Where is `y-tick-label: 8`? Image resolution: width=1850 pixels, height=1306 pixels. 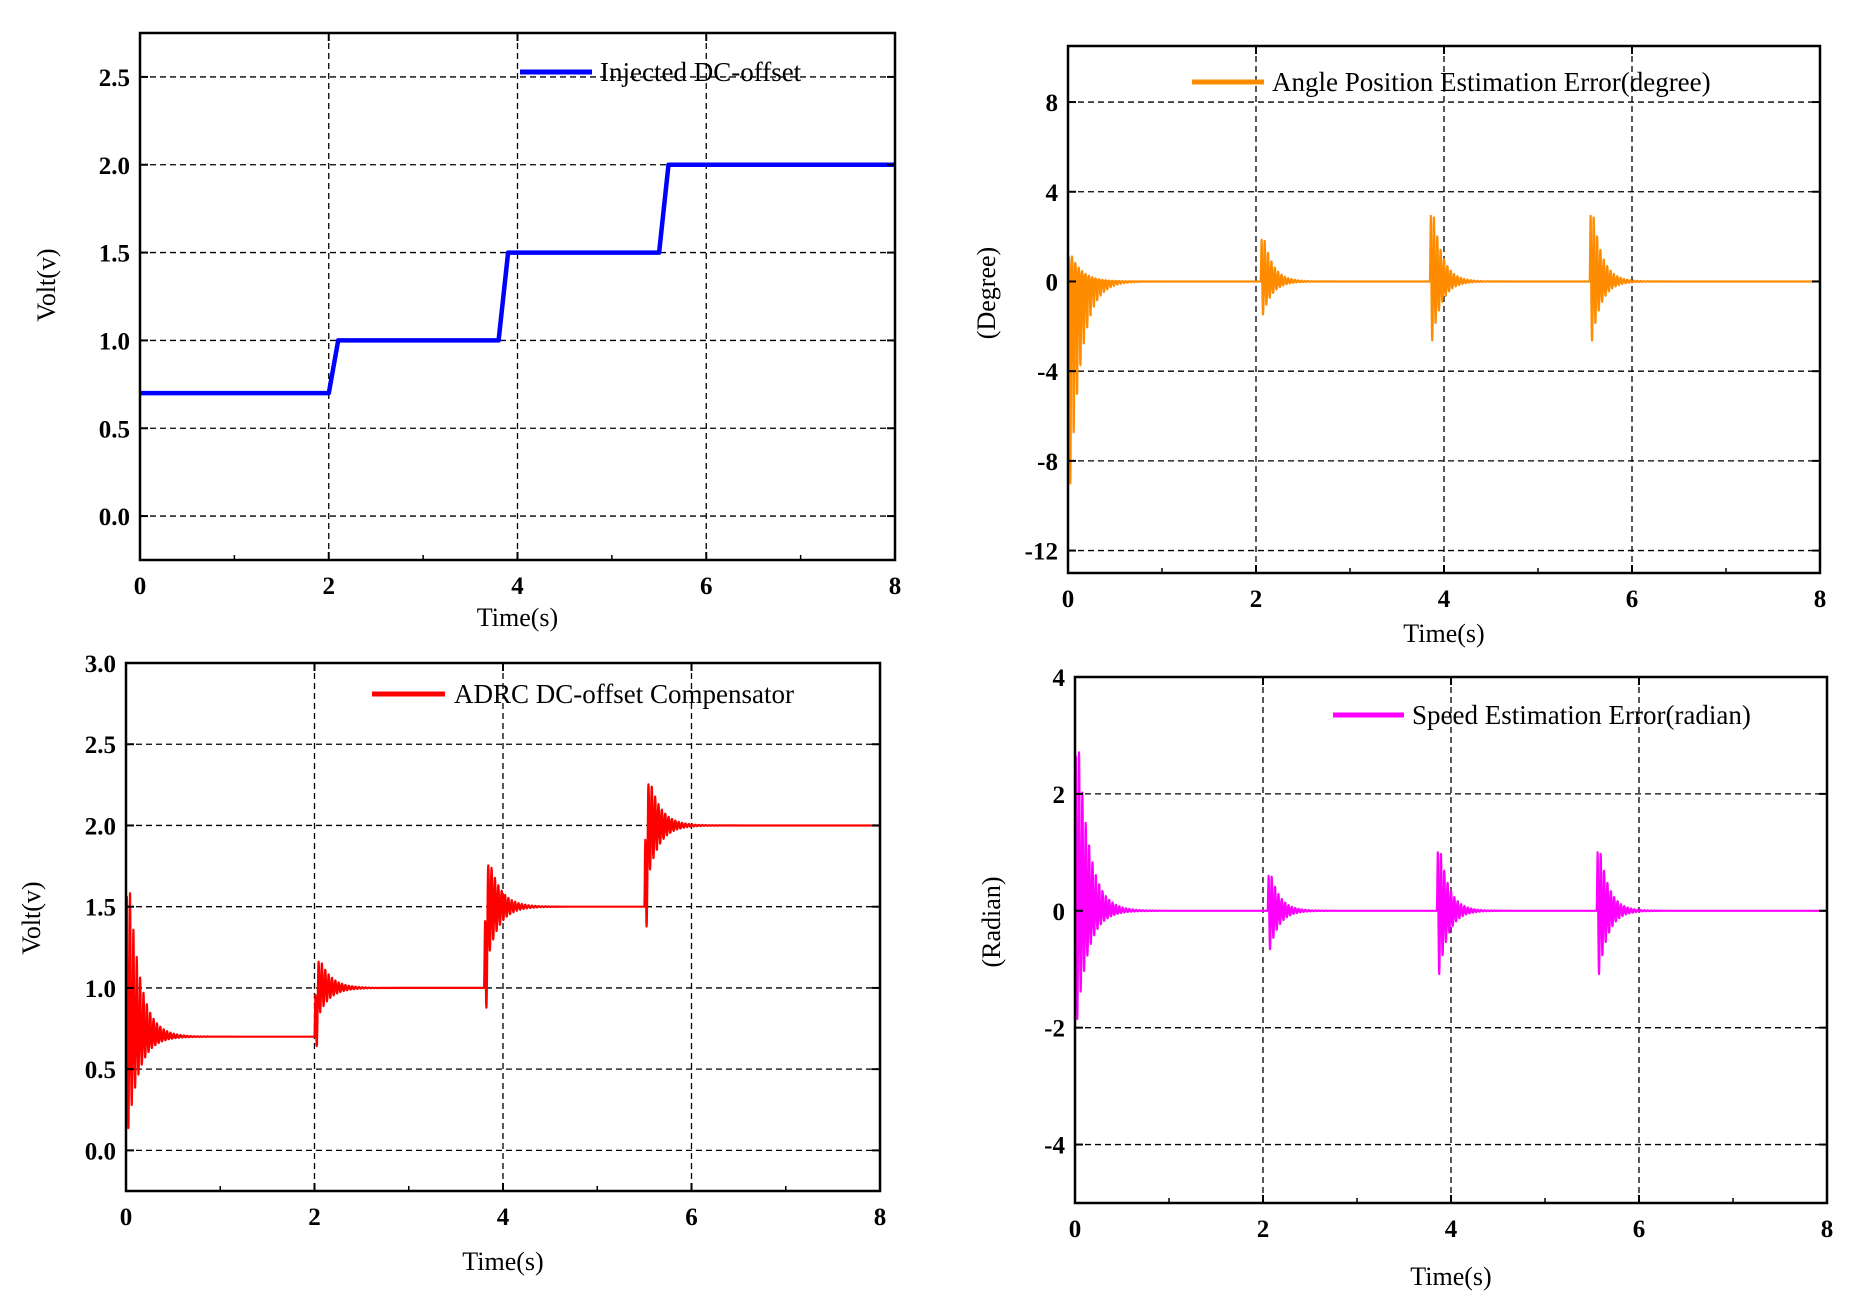 y-tick-label: 8 is located at coordinates (1052, 103).